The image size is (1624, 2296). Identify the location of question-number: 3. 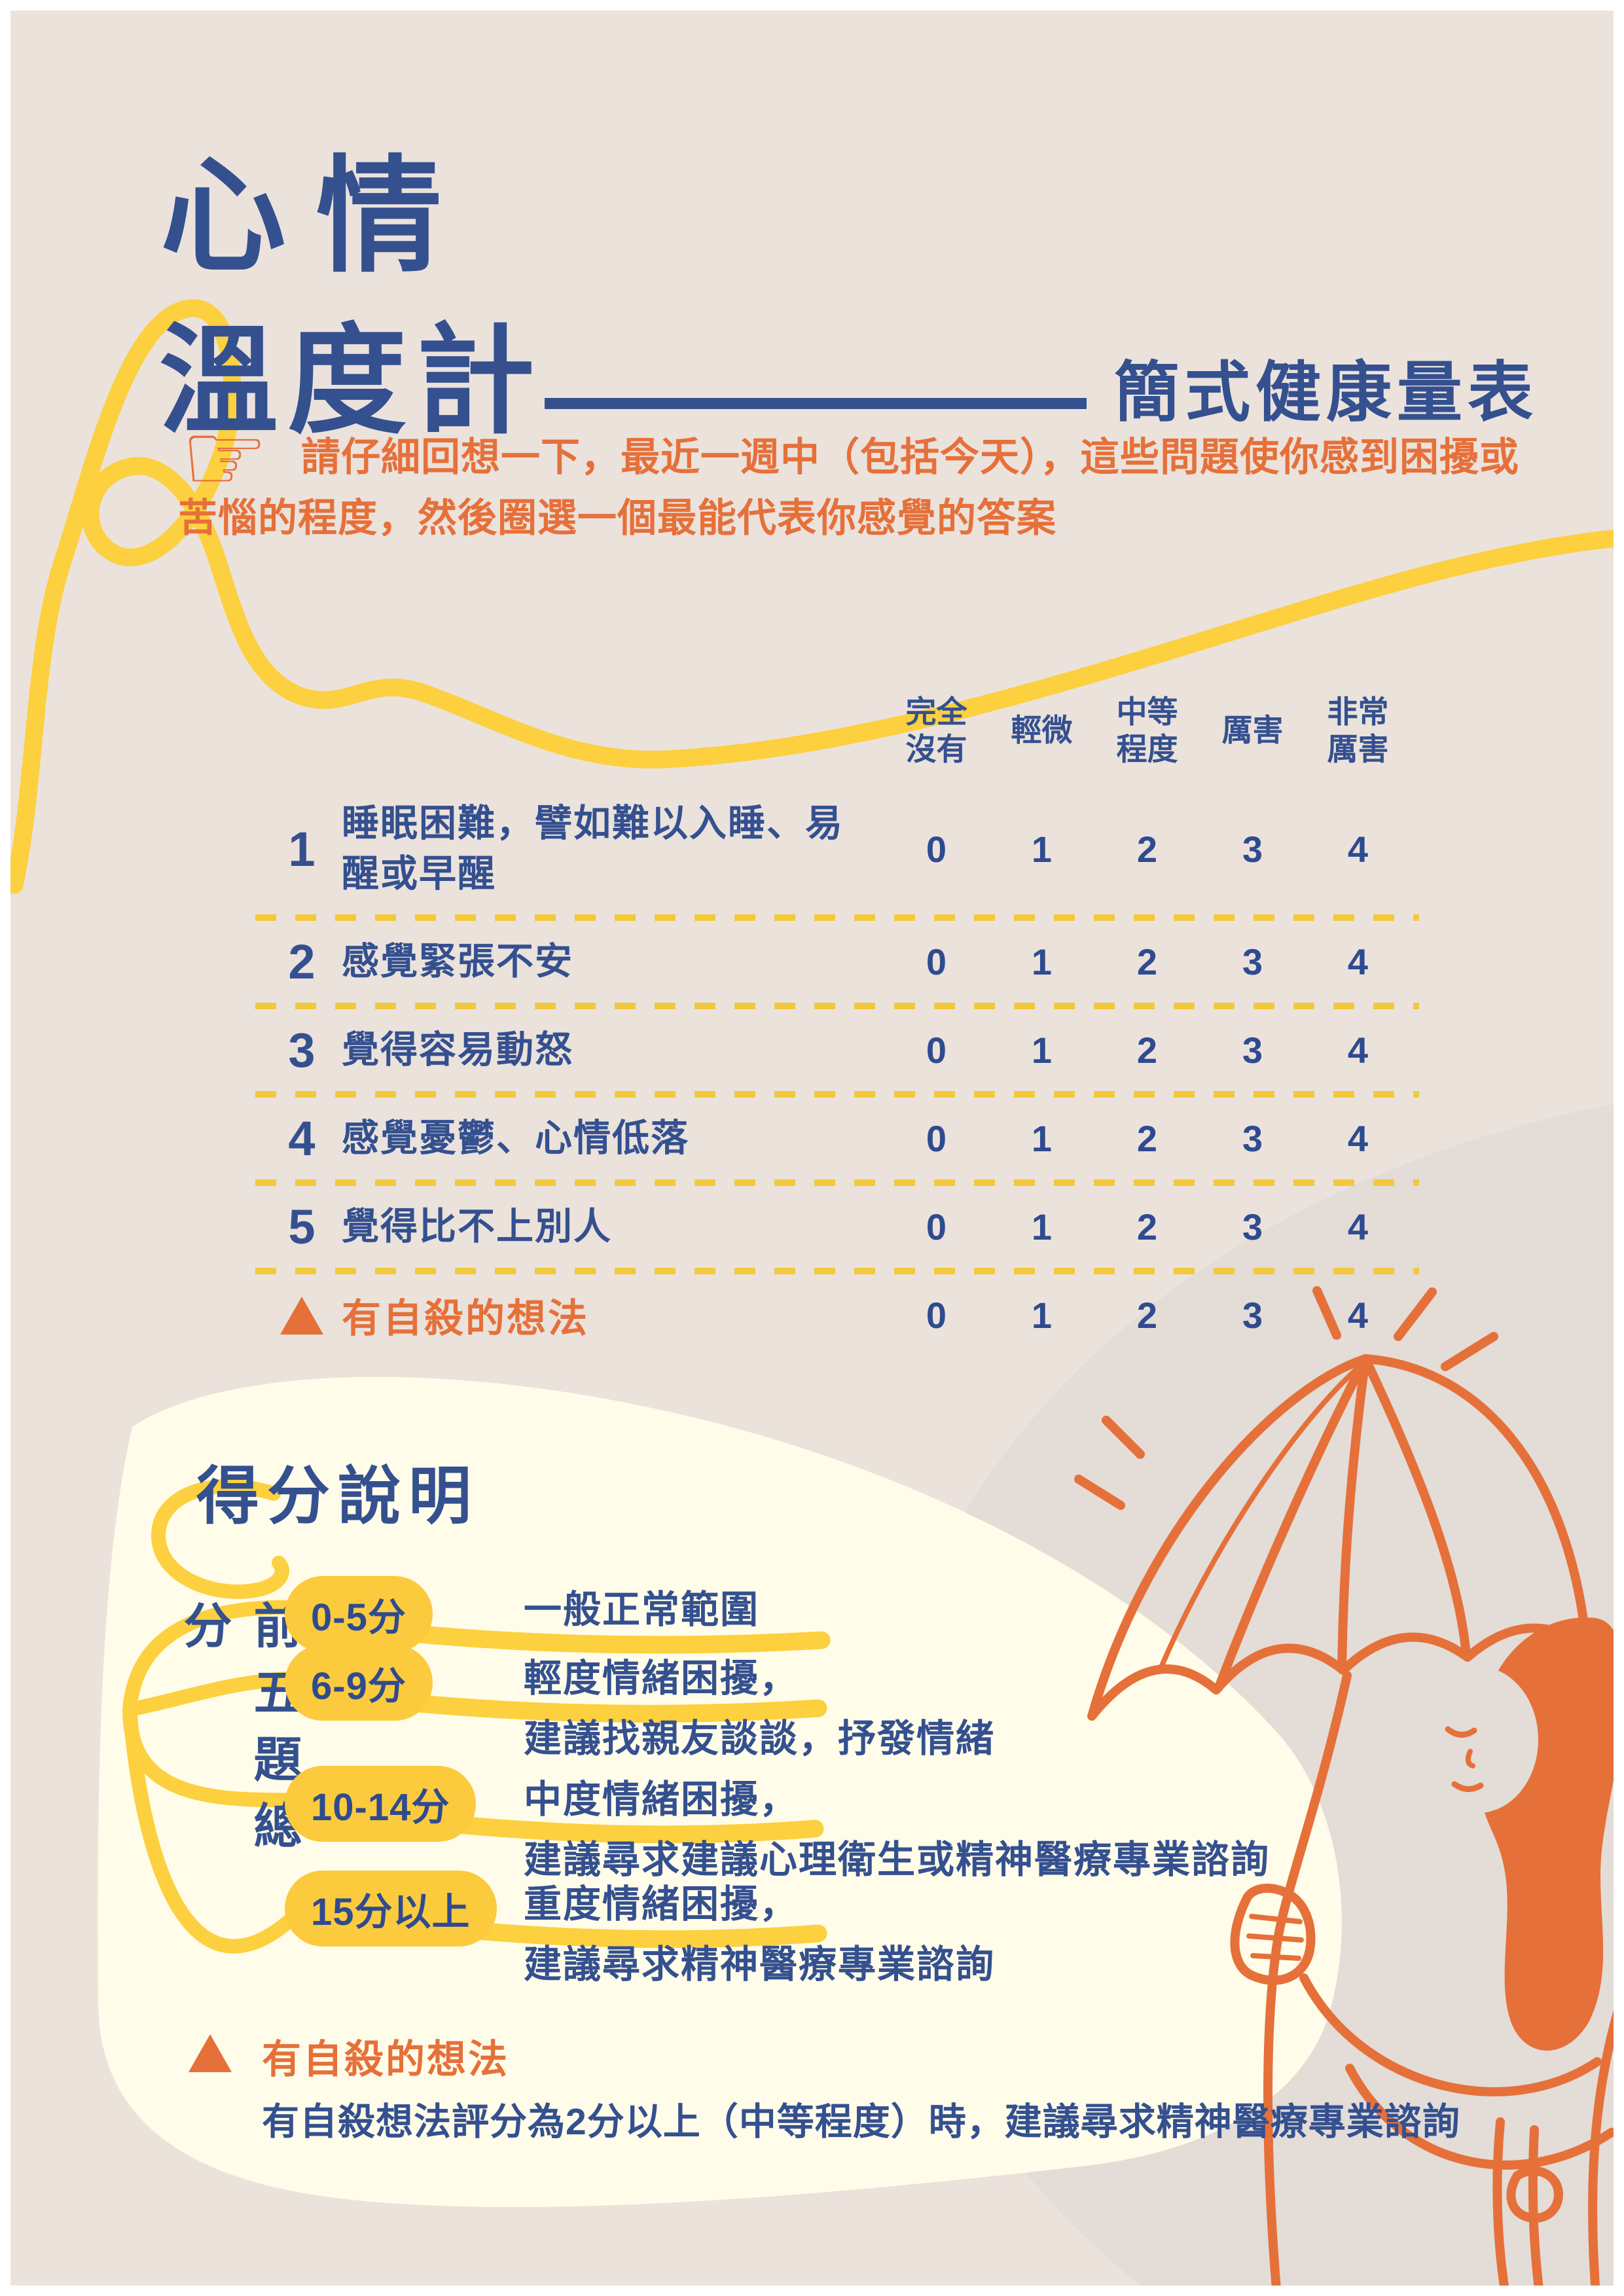
(302, 1050).